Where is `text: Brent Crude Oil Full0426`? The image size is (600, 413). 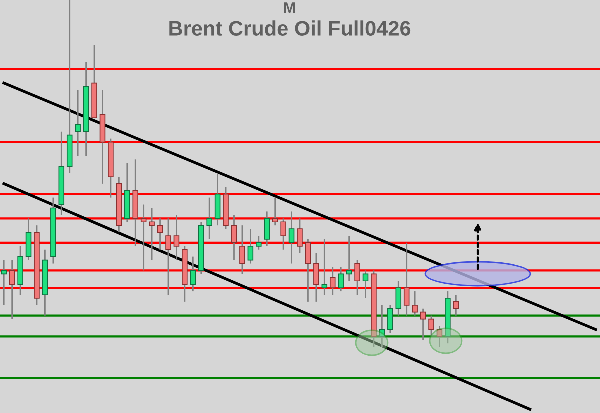 text: Brent Crude Oil Full0426 is located at coordinates (290, 28).